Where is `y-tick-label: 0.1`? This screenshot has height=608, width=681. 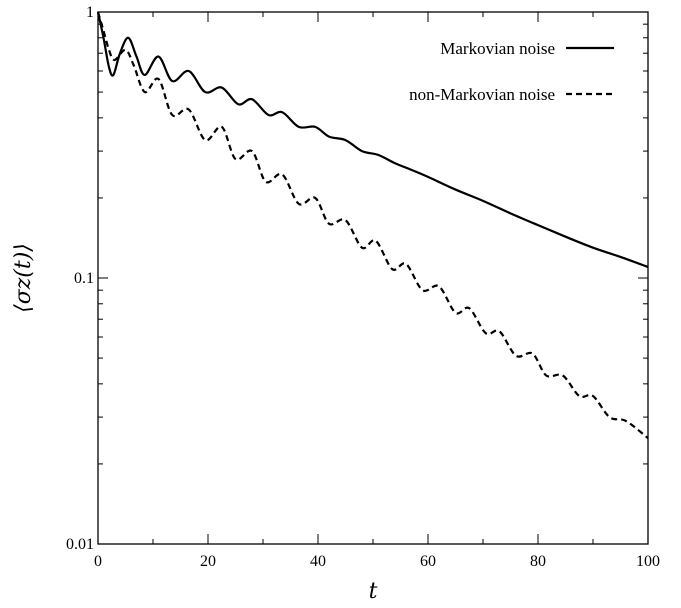 y-tick-label: 0.1 is located at coordinates (84, 278).